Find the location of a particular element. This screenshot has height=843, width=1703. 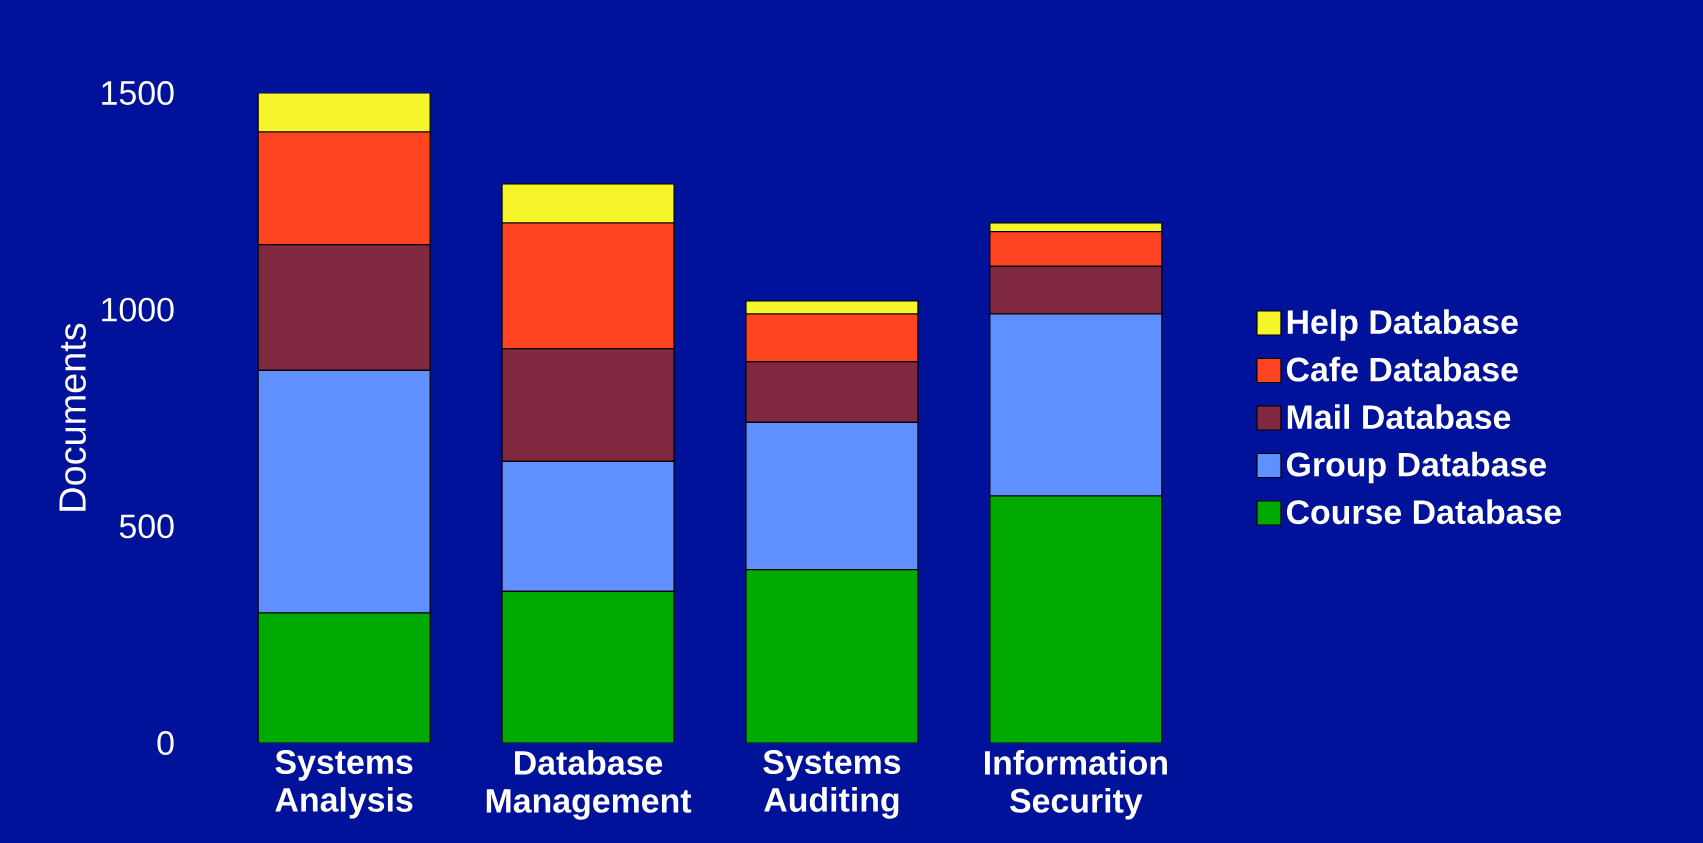

y-tick-label: 1000 is located at coordinates (138, 309).